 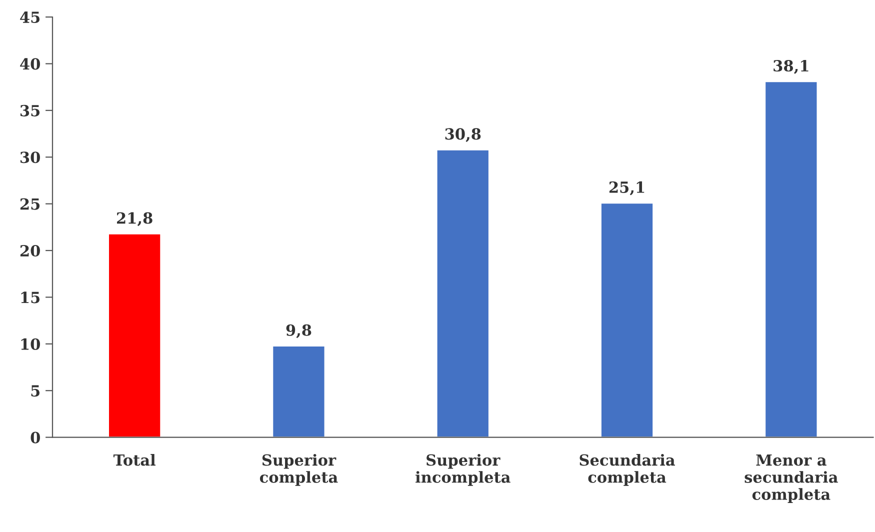 I want to click on data-label: 30,8, so click(x=463, y=135).